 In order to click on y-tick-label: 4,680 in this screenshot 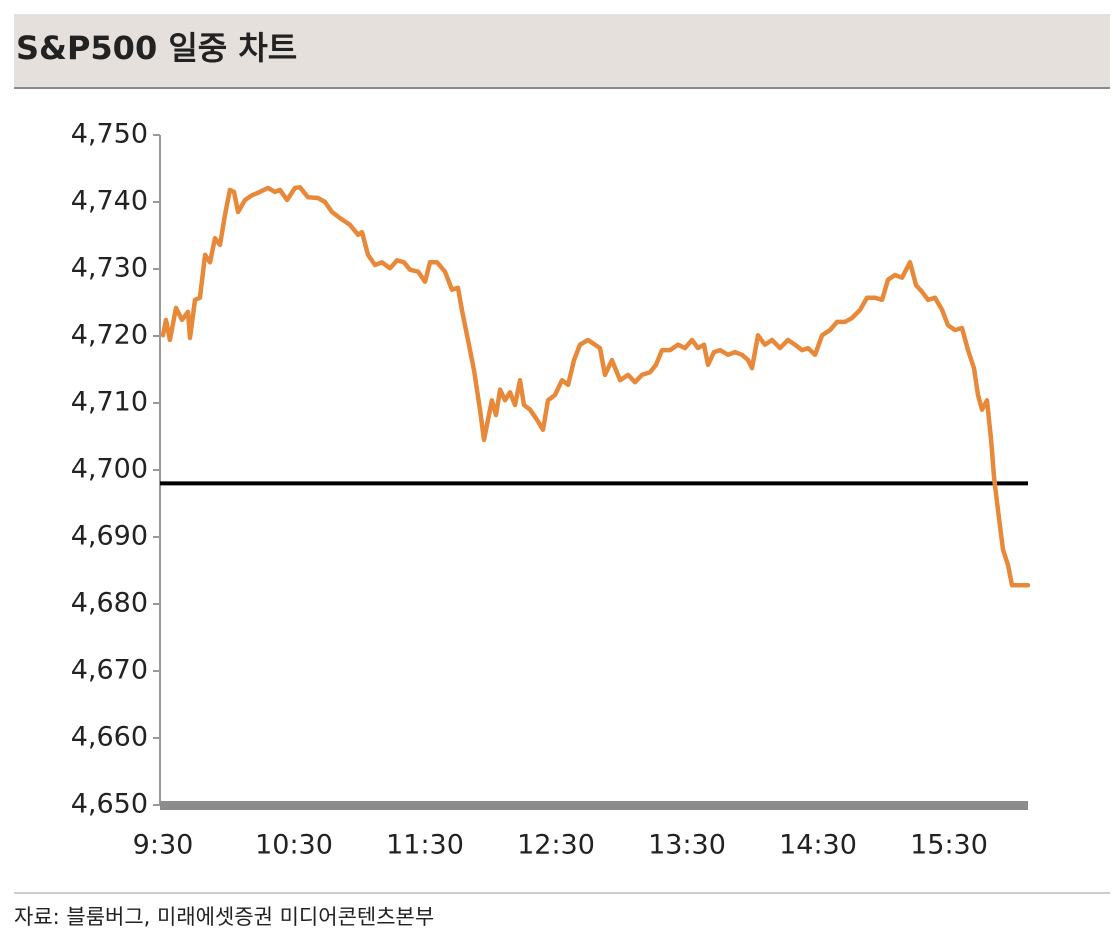, I will do `click(109, 603)`.